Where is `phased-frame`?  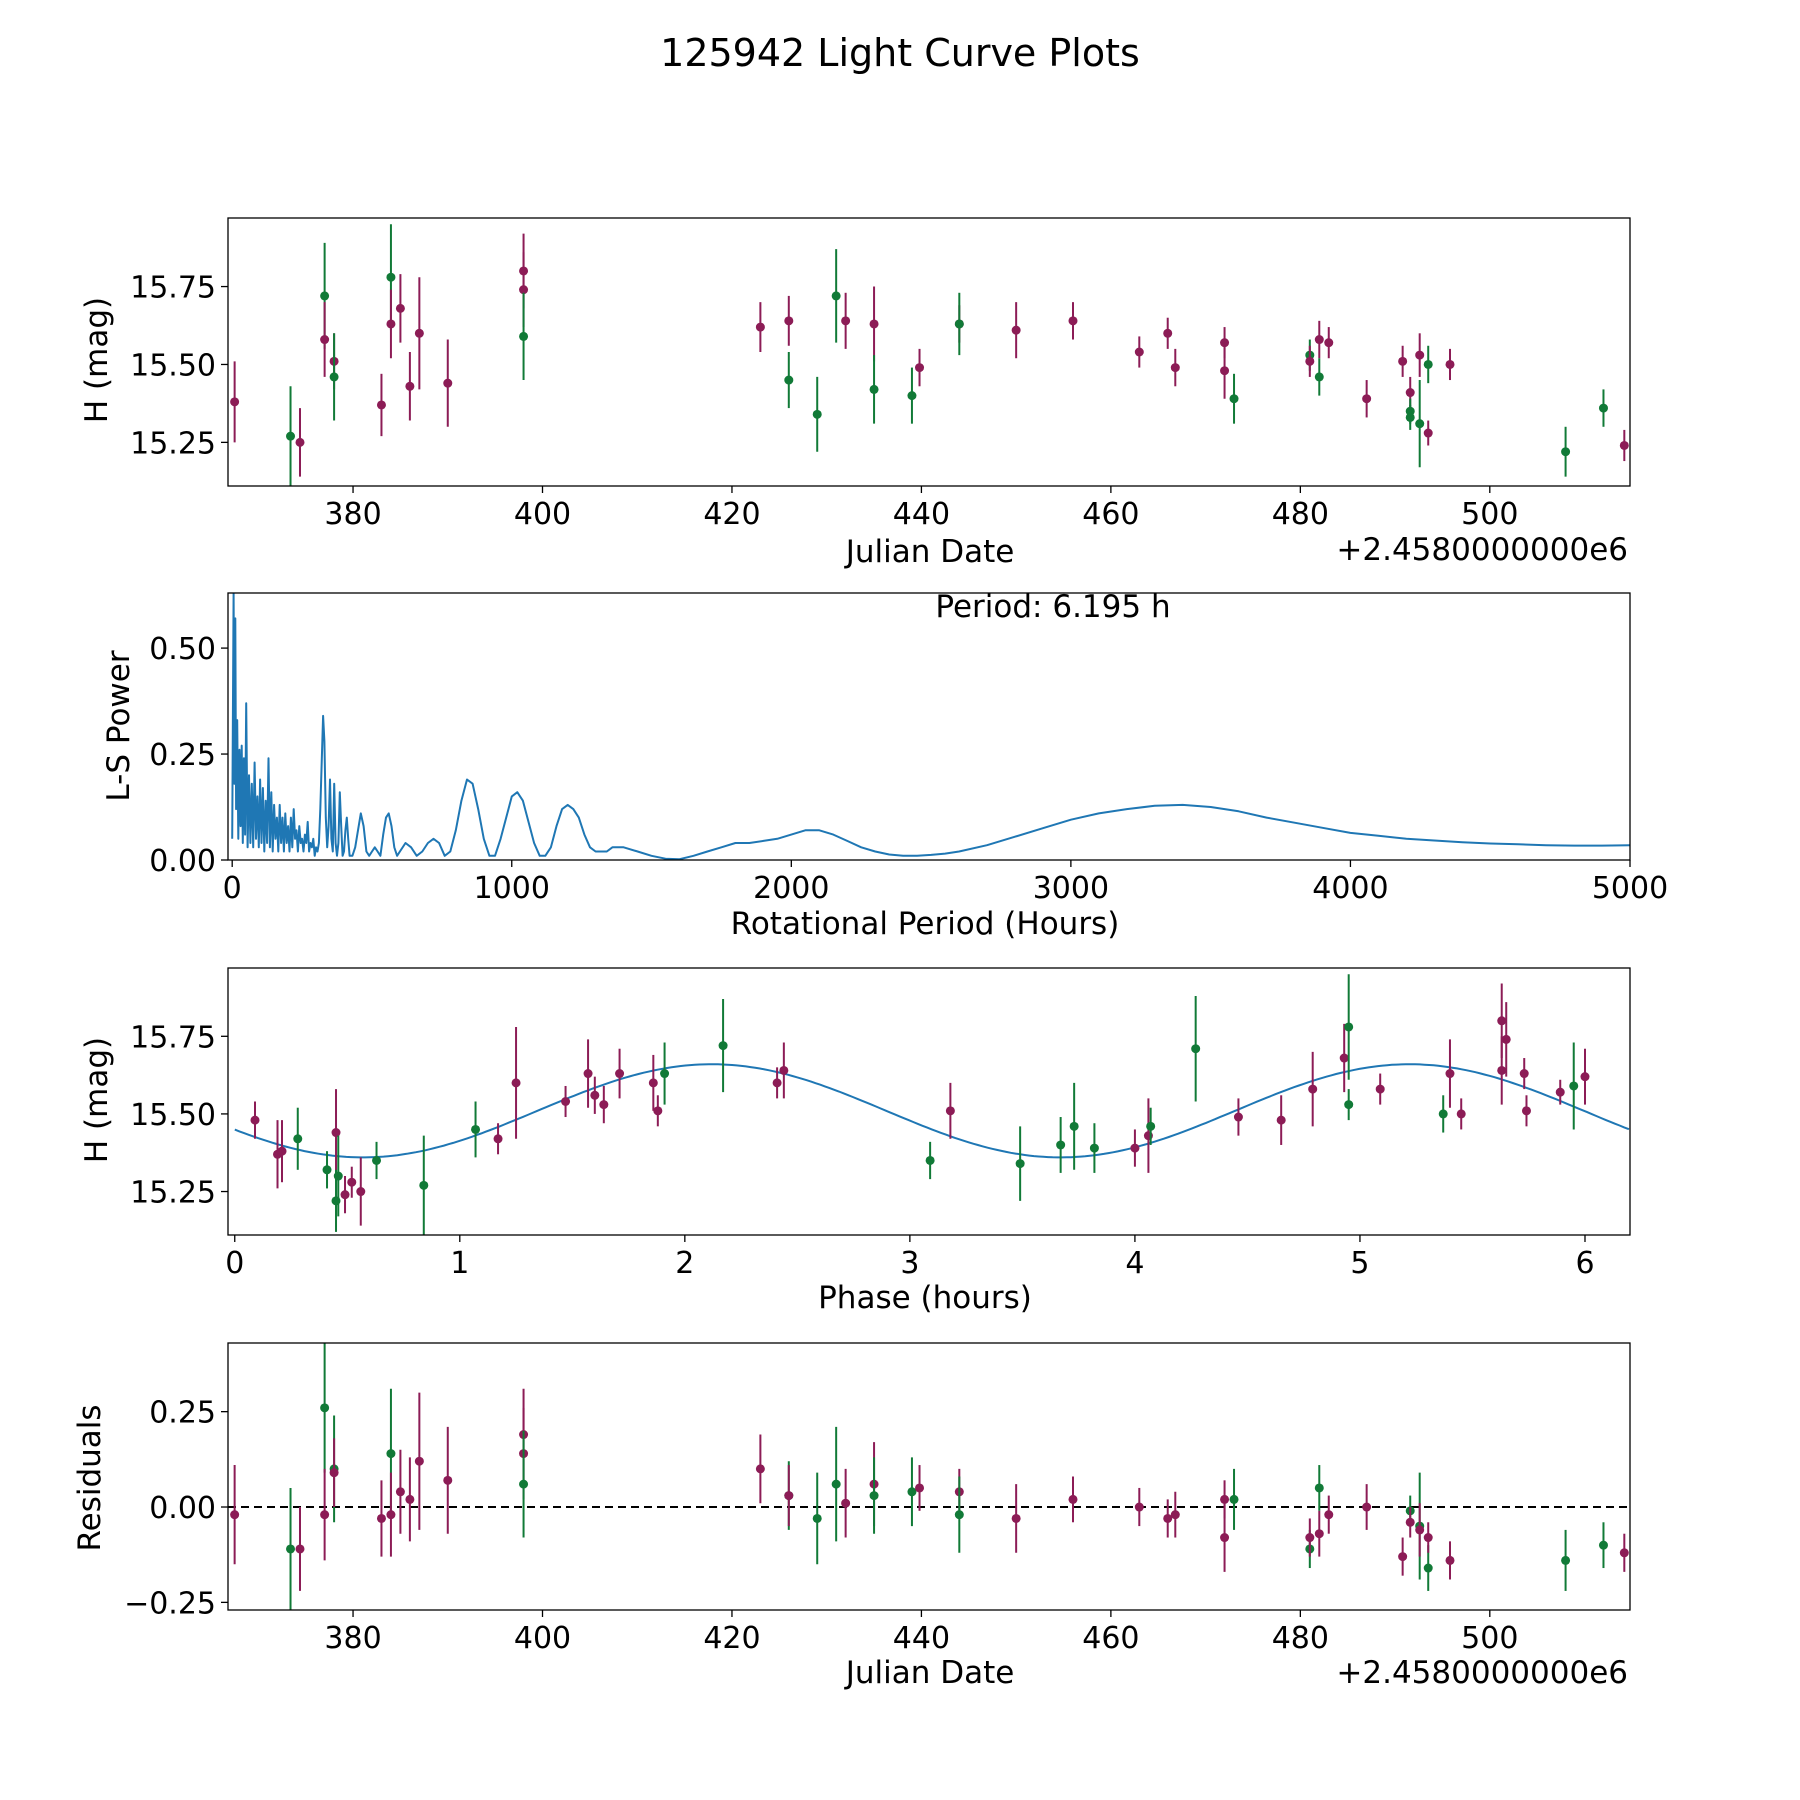 phased-frame is located at coordinates (929, 1101).